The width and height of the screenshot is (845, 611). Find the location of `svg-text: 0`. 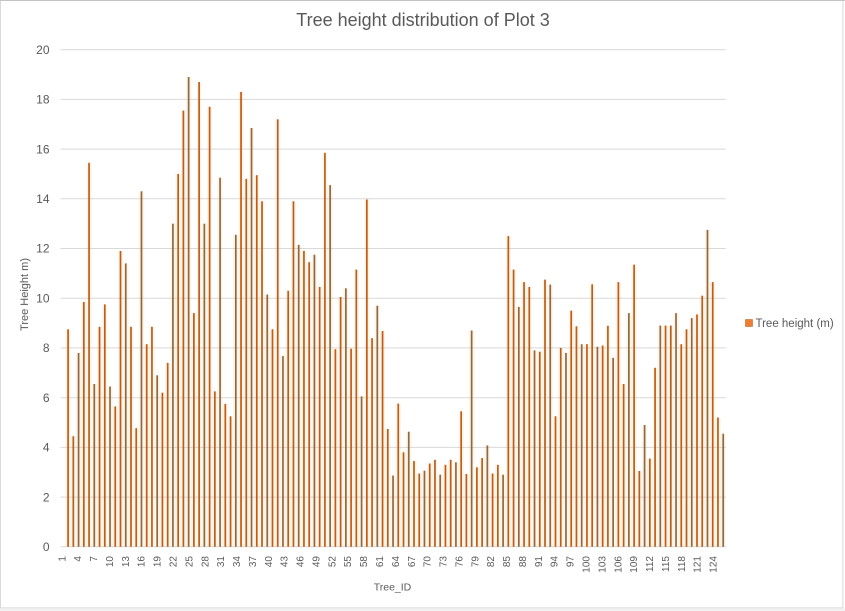

svg-text: 0 is located at coordinates (46, 547).